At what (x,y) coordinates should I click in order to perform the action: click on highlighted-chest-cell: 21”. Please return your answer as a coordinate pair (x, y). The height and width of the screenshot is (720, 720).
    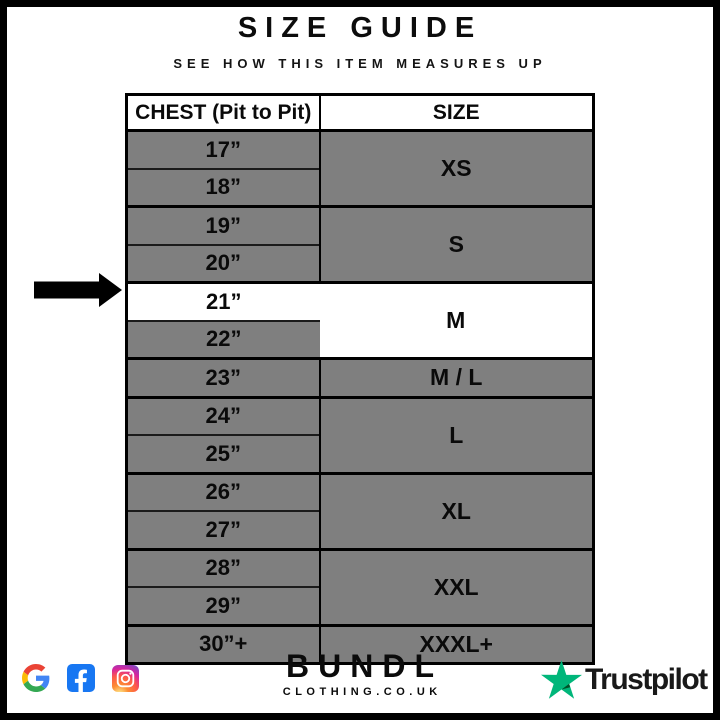
    Looking at the image, I should click on (222, 301).